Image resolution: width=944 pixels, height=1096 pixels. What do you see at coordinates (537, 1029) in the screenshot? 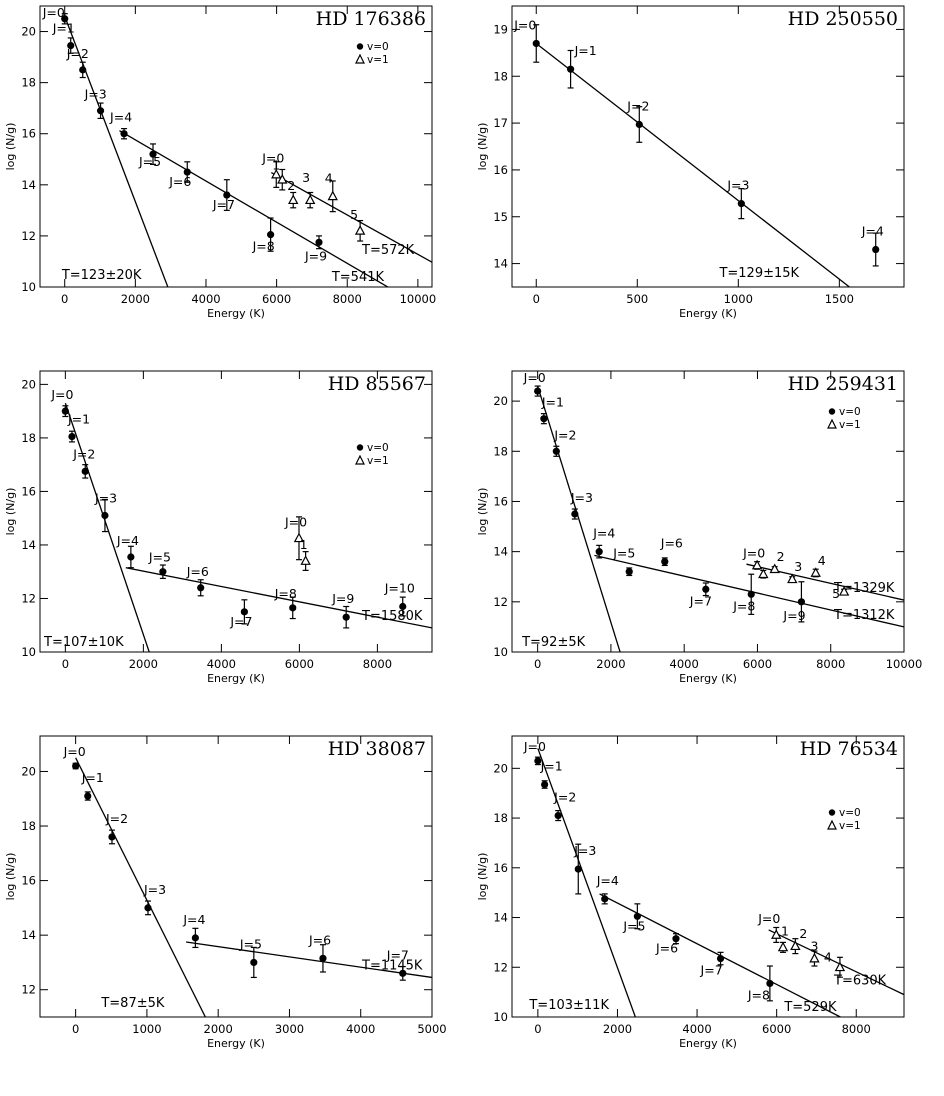
I see `x-tick-label: 0` at bounding box center [537, 1029].